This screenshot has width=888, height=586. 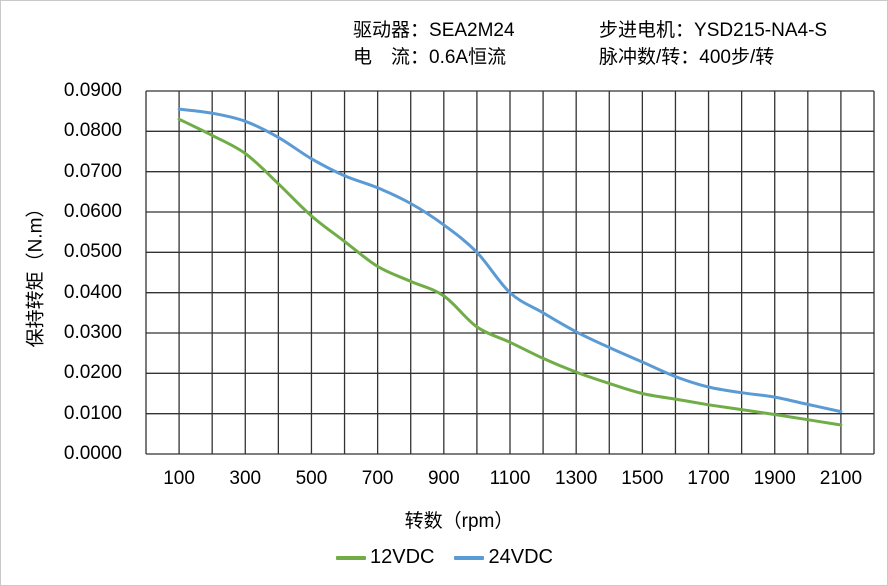 What do you see at coordinates (761, 30) in the screenshot?
I see `motor-value: YSD215-NA4-S` at bounding box center [761, 30].